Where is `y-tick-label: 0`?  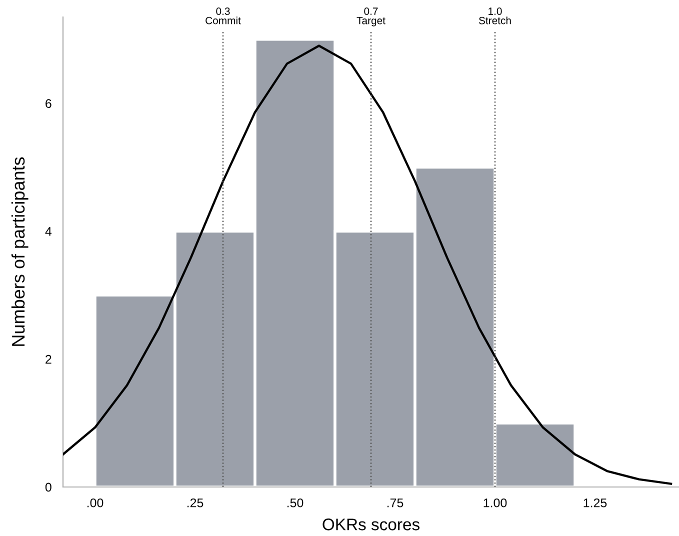
y-tick-label: 0 is located at coordinates (48, 487).